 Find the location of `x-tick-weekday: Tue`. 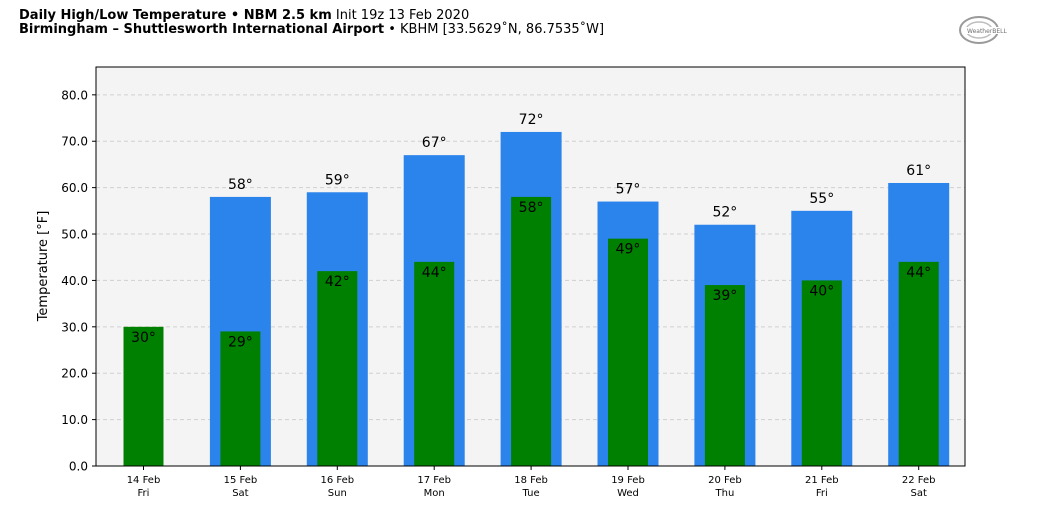

x-tick-weekday: Tue is located at coordinates (531, 493).